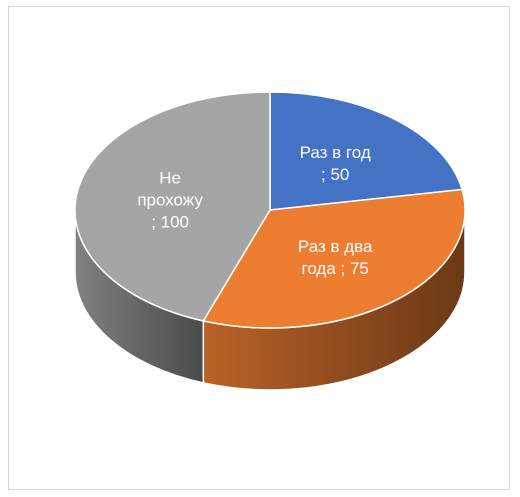 The image size is (520, 497). I want to click on data-label-line: прохожу, so click(170, 199).